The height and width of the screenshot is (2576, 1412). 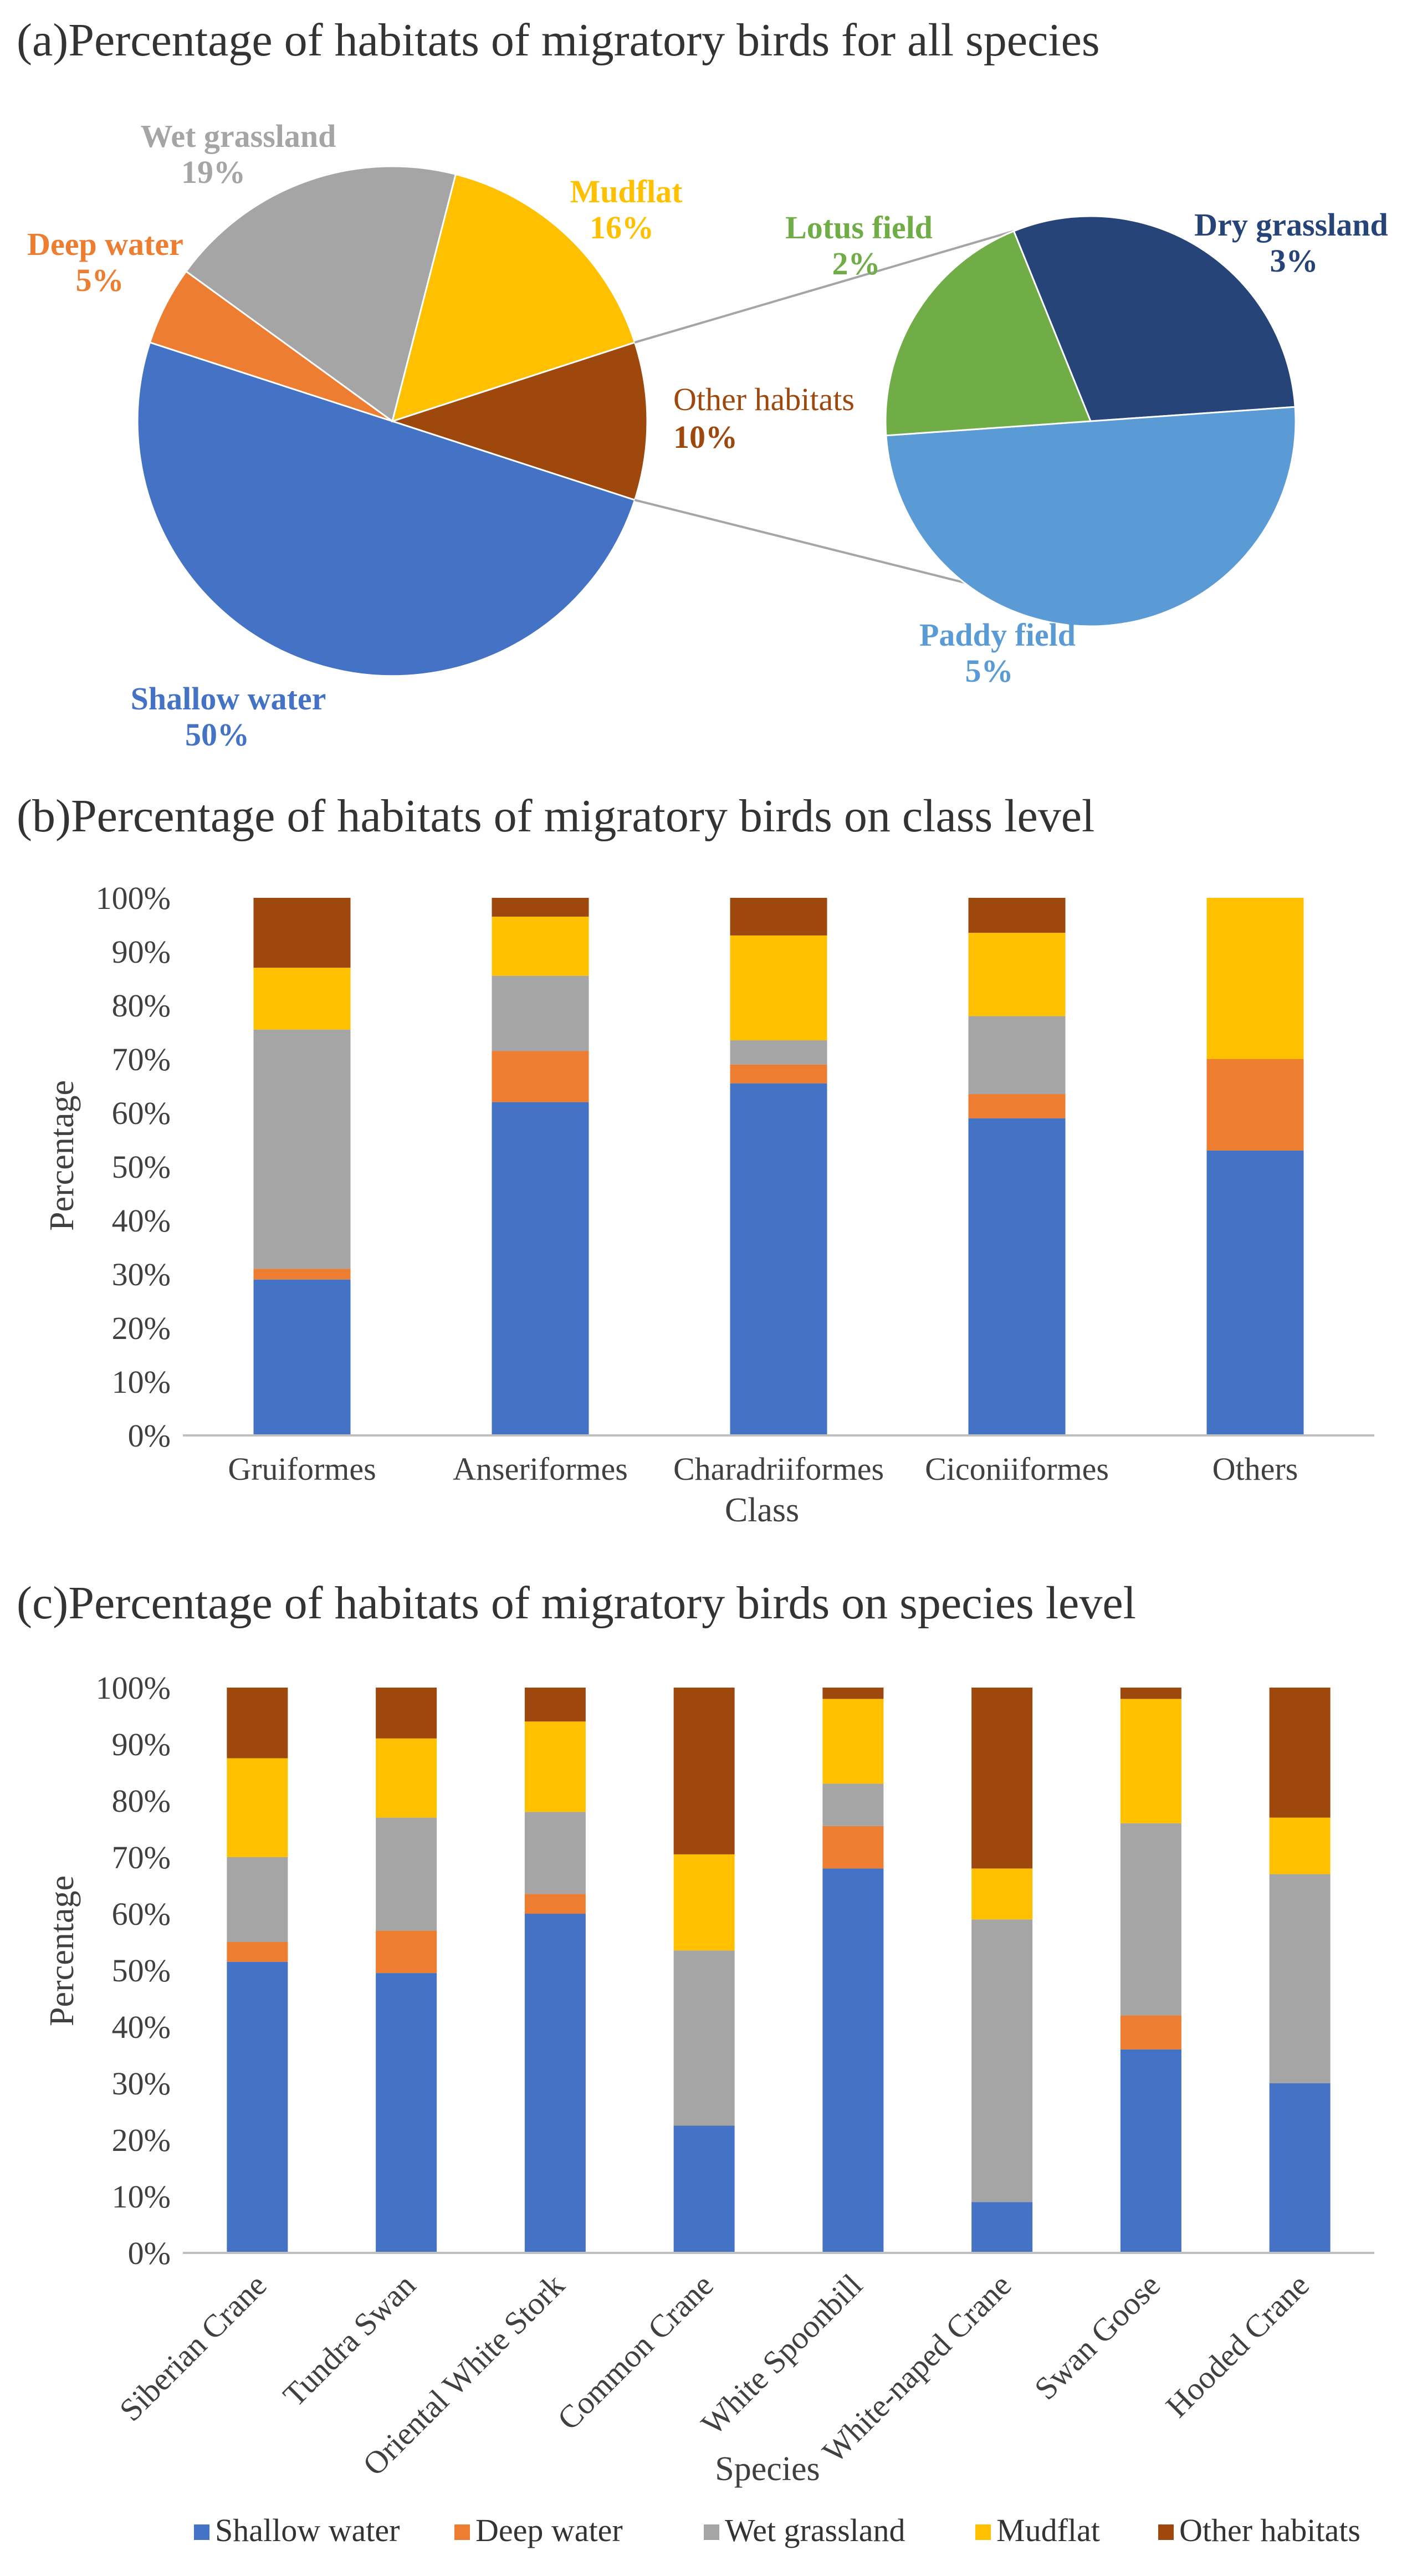 What do you see at coordinates (778, 1259) in the screenshot?
I see `class-bar-charadriiformes-shallow-water` at bounding box center [778, 1259].